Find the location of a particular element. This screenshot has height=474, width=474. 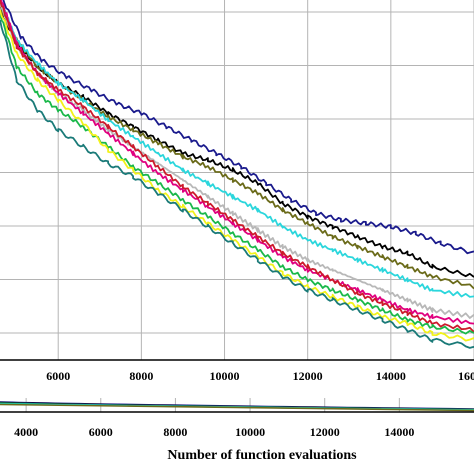

bottom-x-tick-label: 14000 is located at coordinates (399, 432).